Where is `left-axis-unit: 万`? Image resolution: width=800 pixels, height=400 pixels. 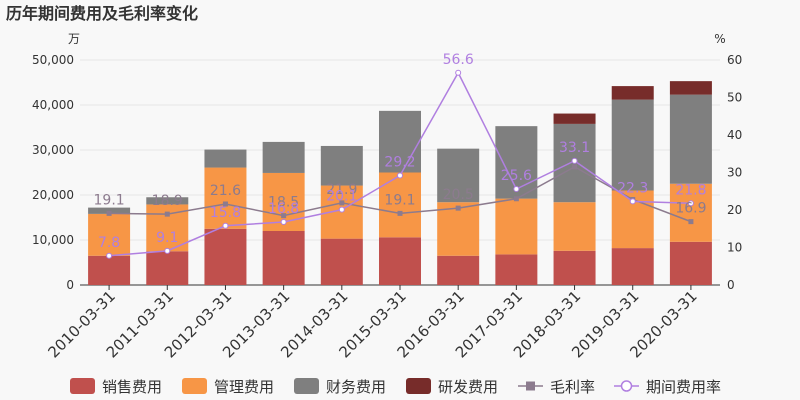
left-axis-unit: 万 is located at coordinates (74, 39).